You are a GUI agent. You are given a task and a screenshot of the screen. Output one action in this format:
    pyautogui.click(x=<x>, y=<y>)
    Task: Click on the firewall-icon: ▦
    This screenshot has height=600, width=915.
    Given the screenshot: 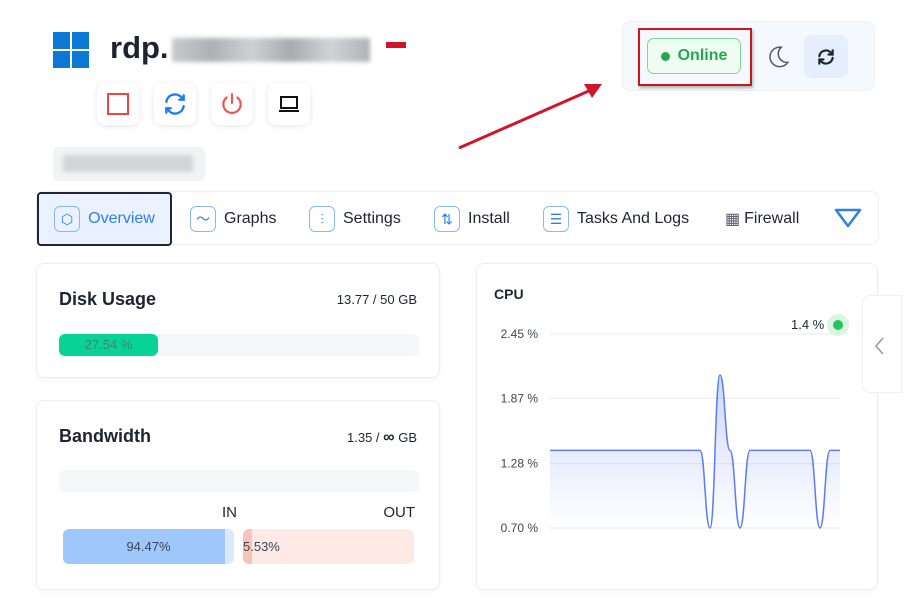 What is the action you would take?
    pyautogui.click(x=733, y=219)
    